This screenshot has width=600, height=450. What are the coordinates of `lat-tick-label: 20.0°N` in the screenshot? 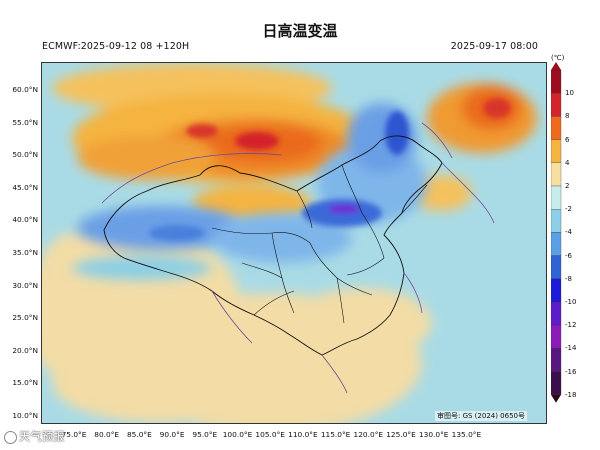 It's located at (25, 350).